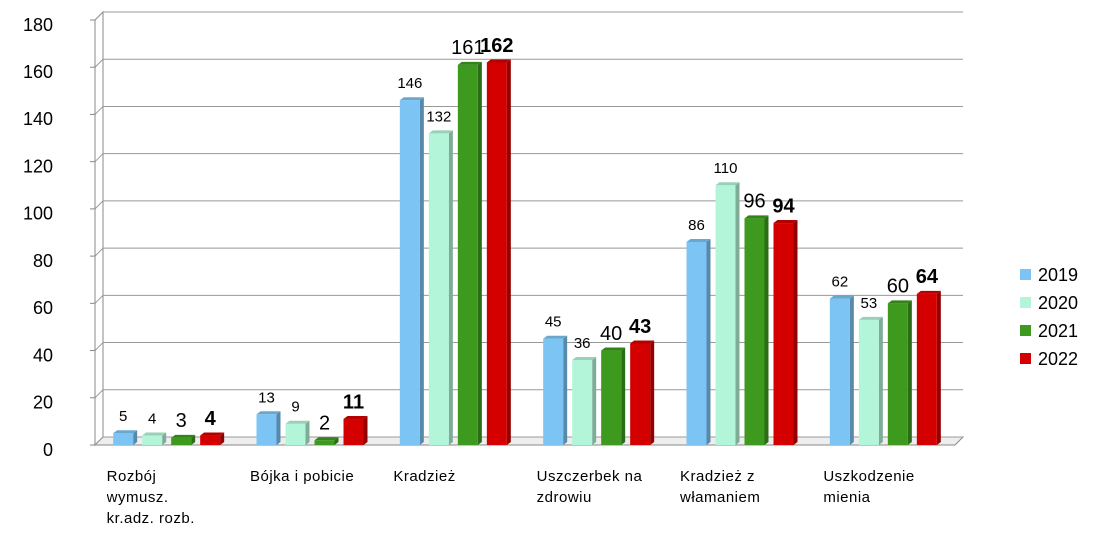 The height and width of the screenshot is (541, 1115). Describe the element at coordinates (38, 166) in the screenshot. I see `y-tick-label: 120` at that location.